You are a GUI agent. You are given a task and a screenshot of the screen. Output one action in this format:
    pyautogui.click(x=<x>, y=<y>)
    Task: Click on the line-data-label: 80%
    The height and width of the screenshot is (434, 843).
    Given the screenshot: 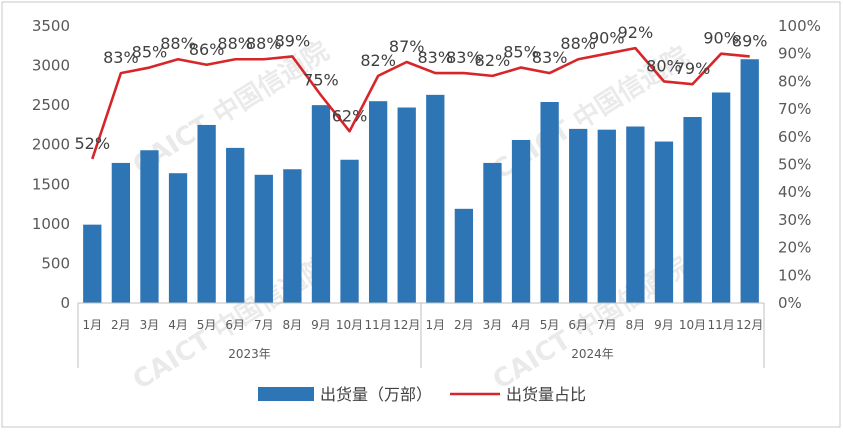 What is the action you would take?
    pyautogui.click(x=664, y=65)
    